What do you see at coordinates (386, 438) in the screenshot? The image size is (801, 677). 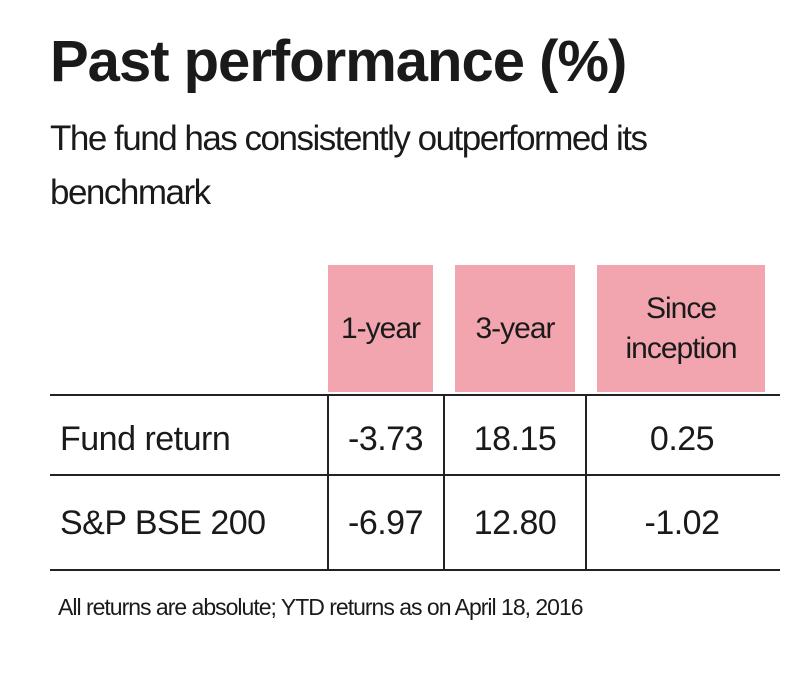 I see `cell: -3.73` at bounding box center [386, 438].